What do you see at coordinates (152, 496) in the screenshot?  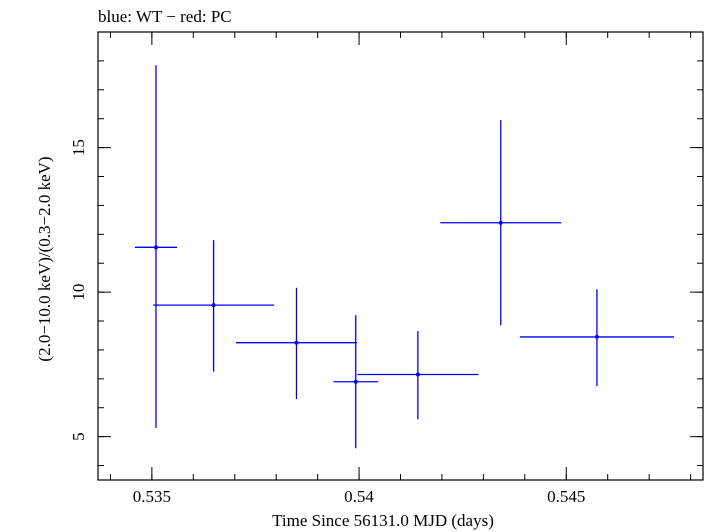 I see `x-tick-label: 0.535` at bounding box center [152, 496].